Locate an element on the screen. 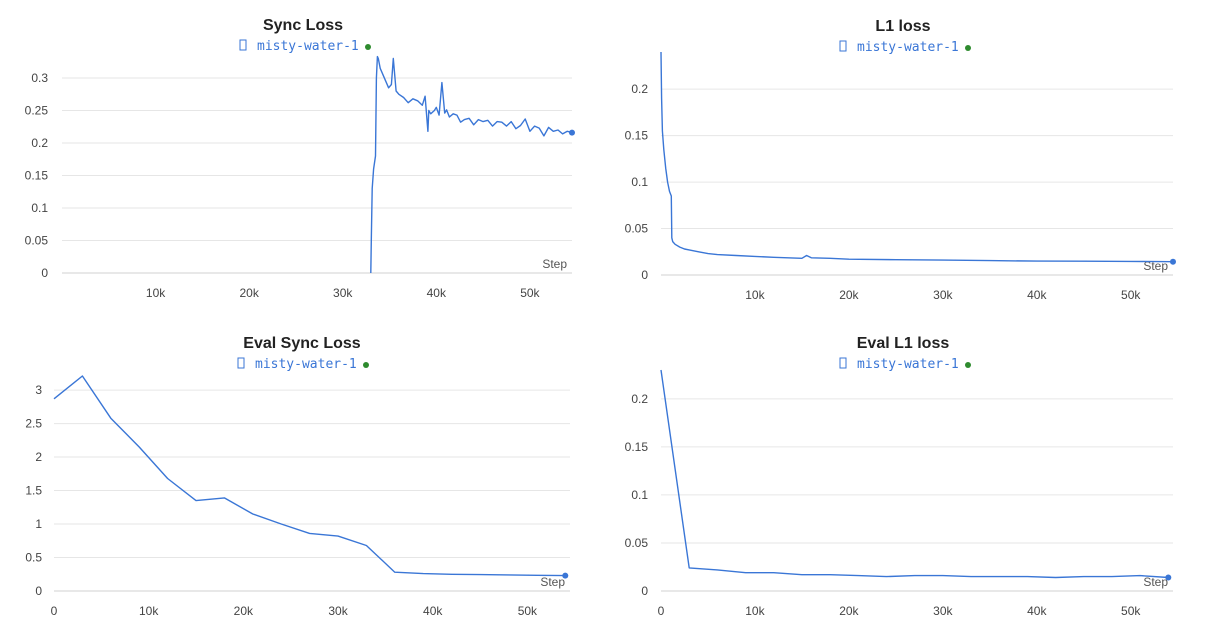 The image size is (1206, 635). y-tick-label: 0.25 is located at coordinates (37, 111).